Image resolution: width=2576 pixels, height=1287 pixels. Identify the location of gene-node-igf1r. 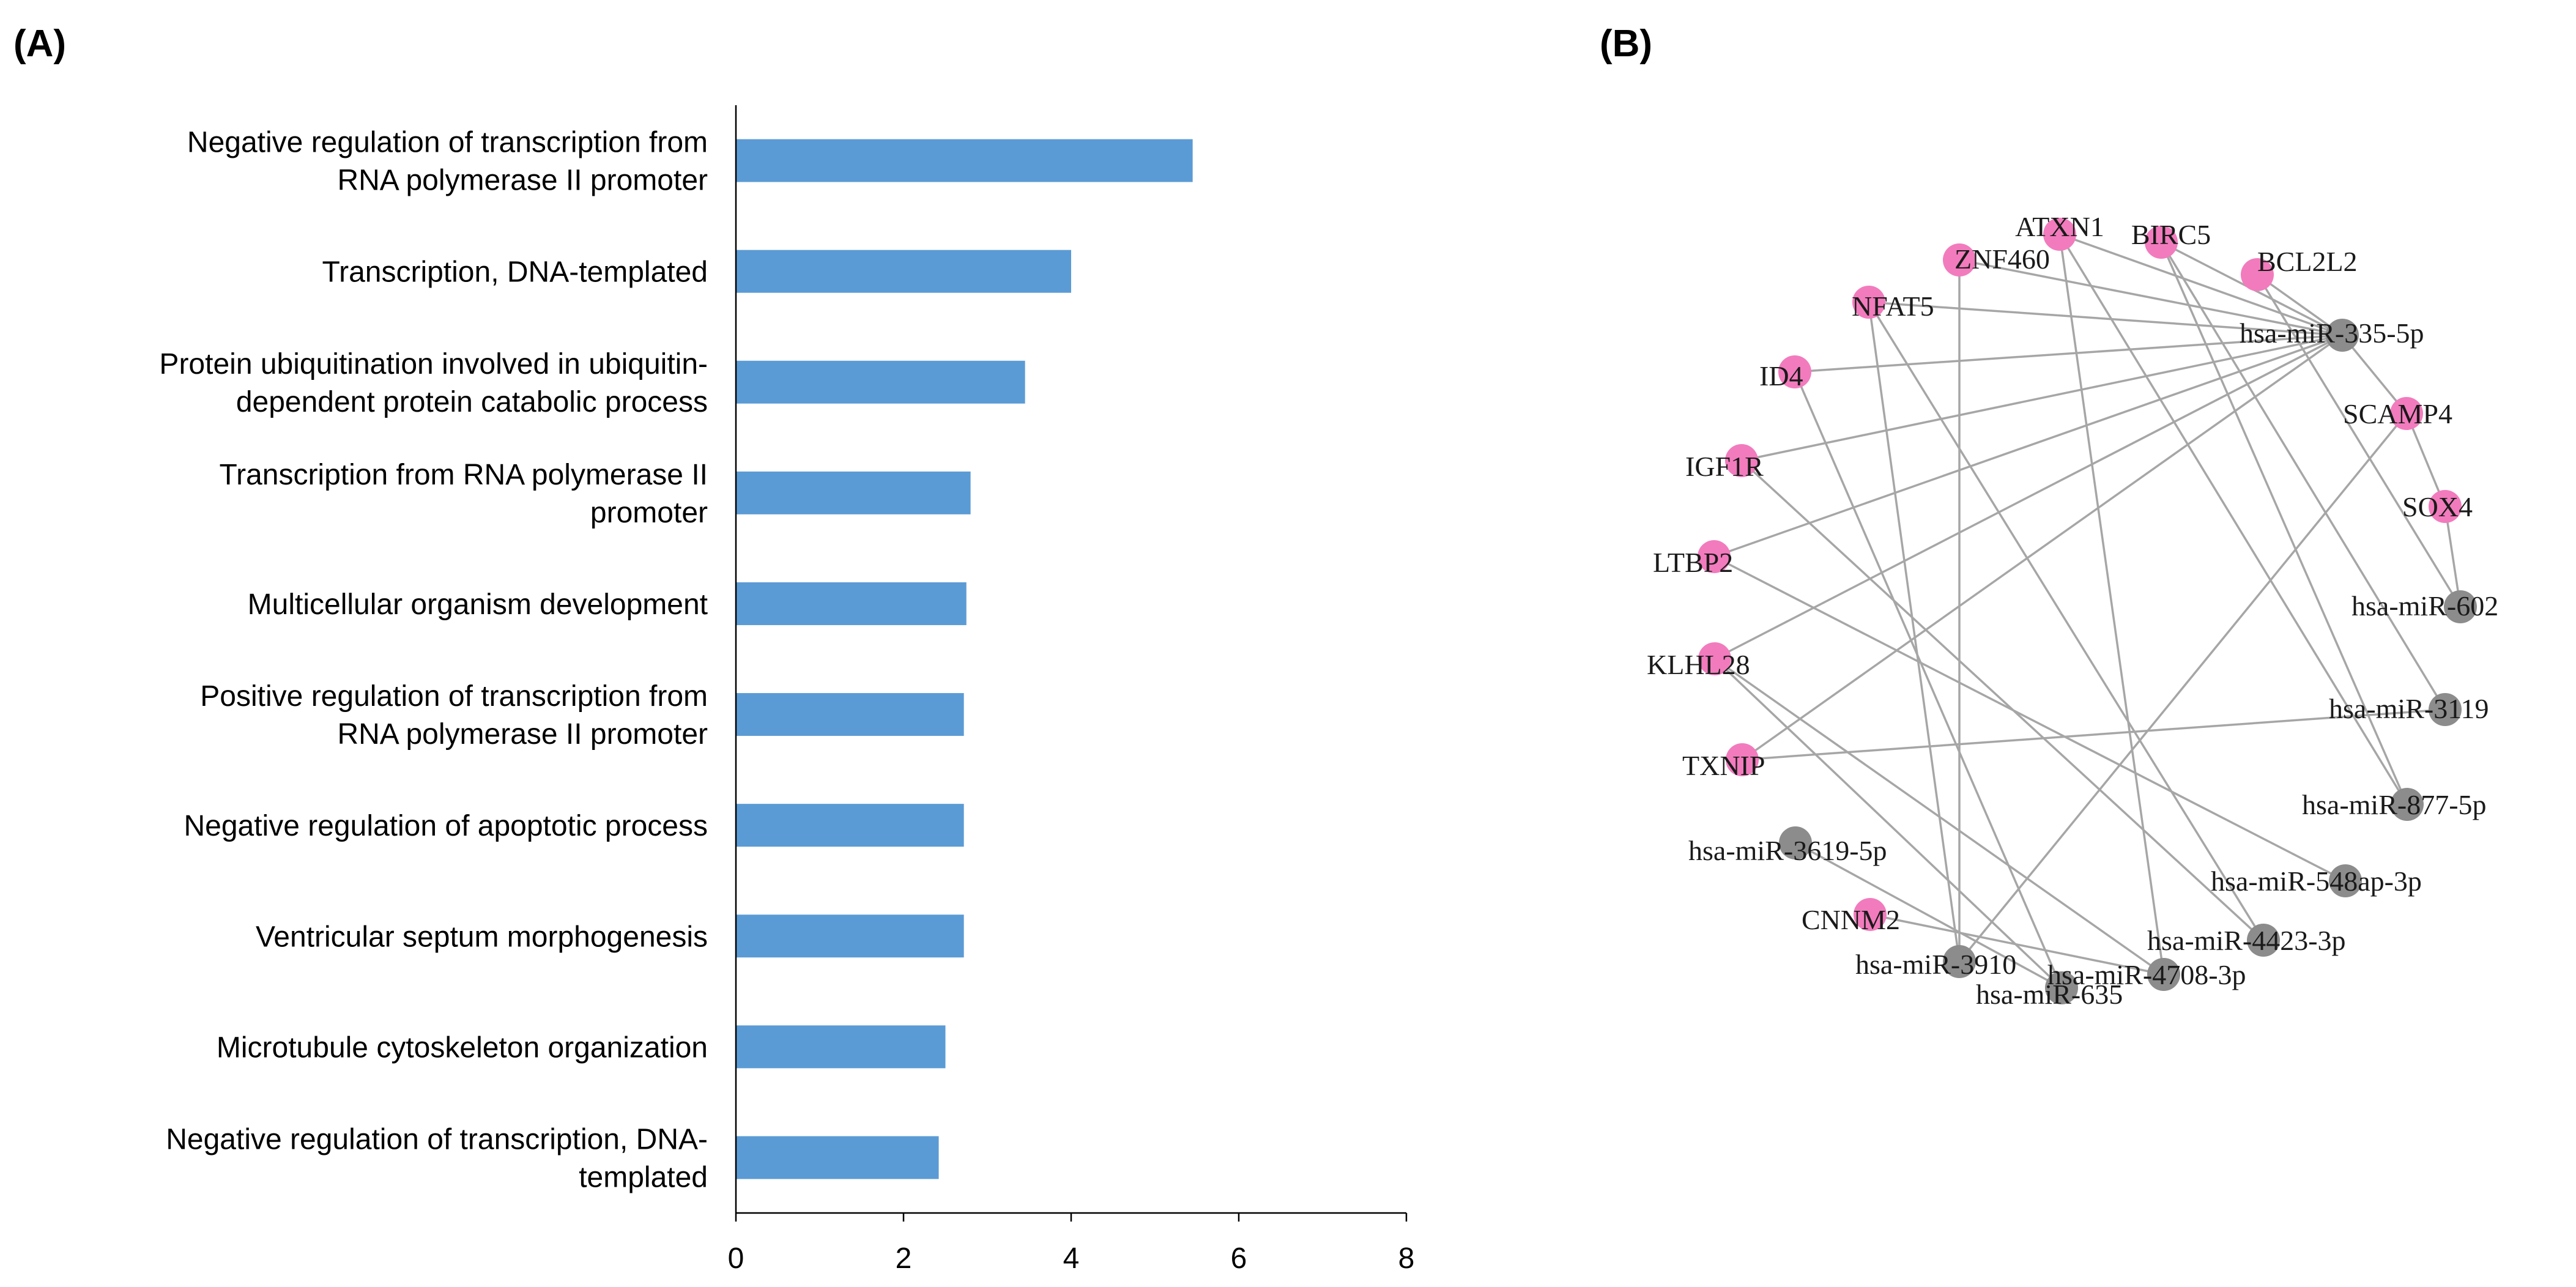
(1741, 461).